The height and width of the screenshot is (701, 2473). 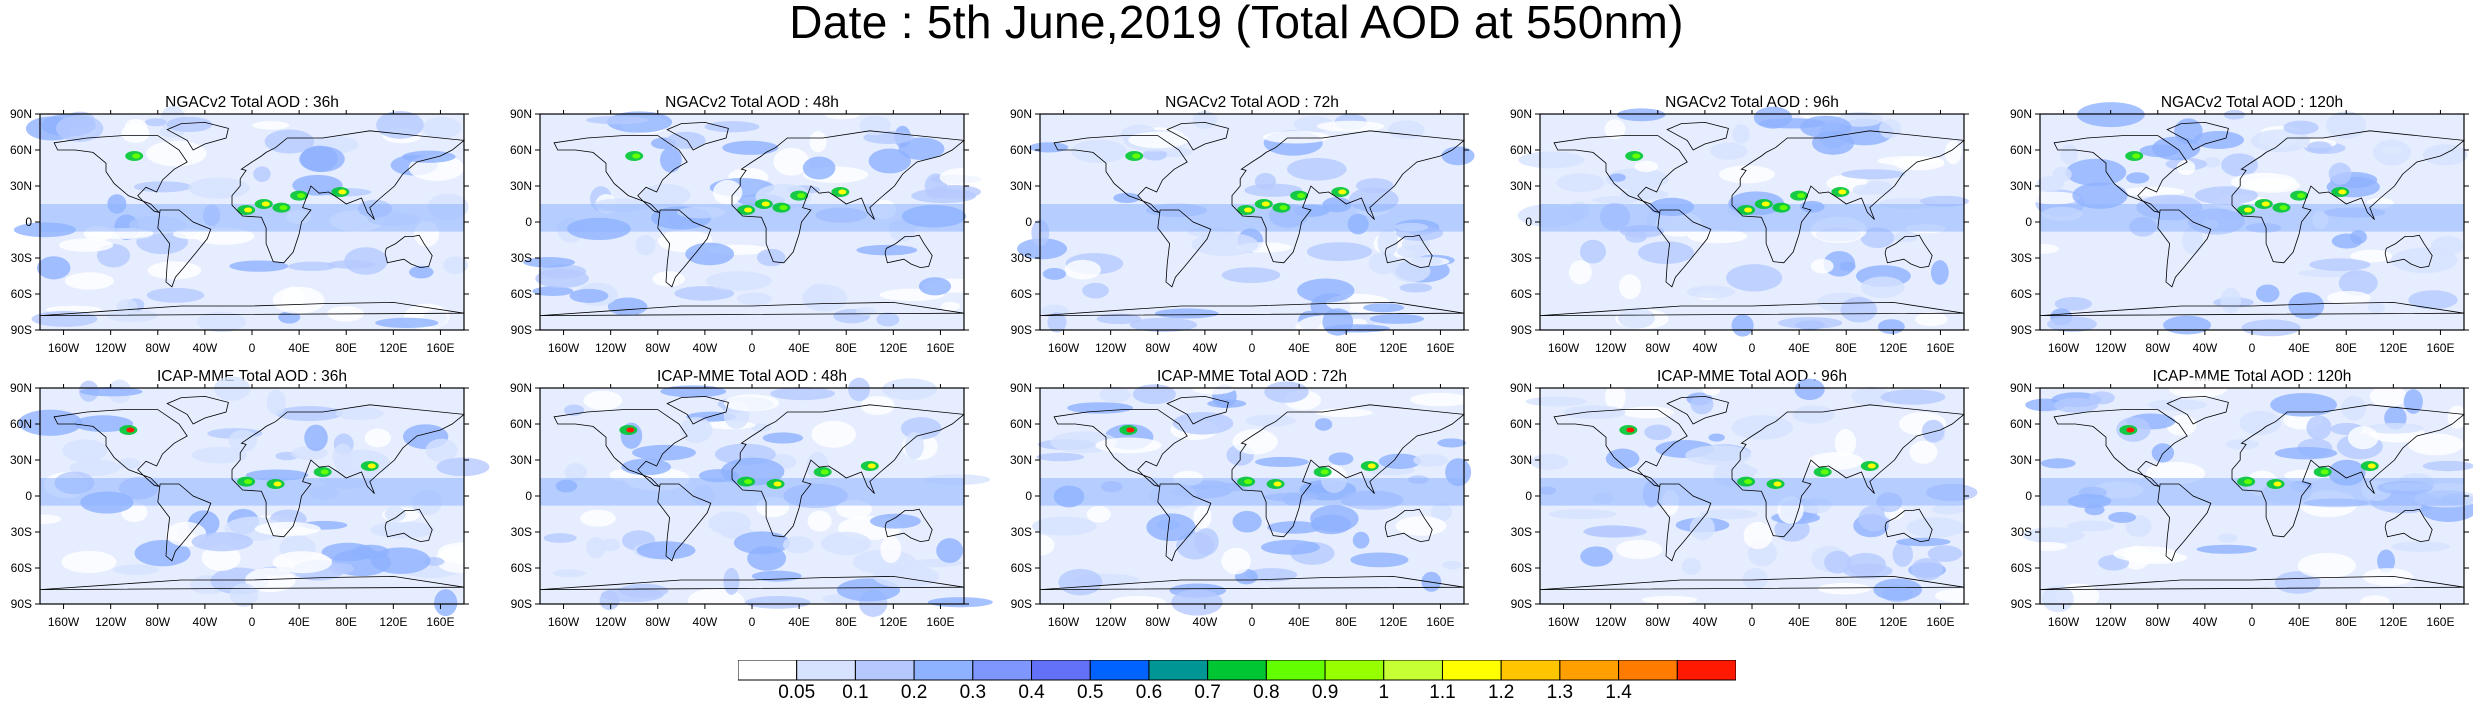 What do you see at coordinates (2252, 102) in the screenshot?
I see `panel-title: NGACv2 Total AOD : 120h` at bounding box center [2252, 102].